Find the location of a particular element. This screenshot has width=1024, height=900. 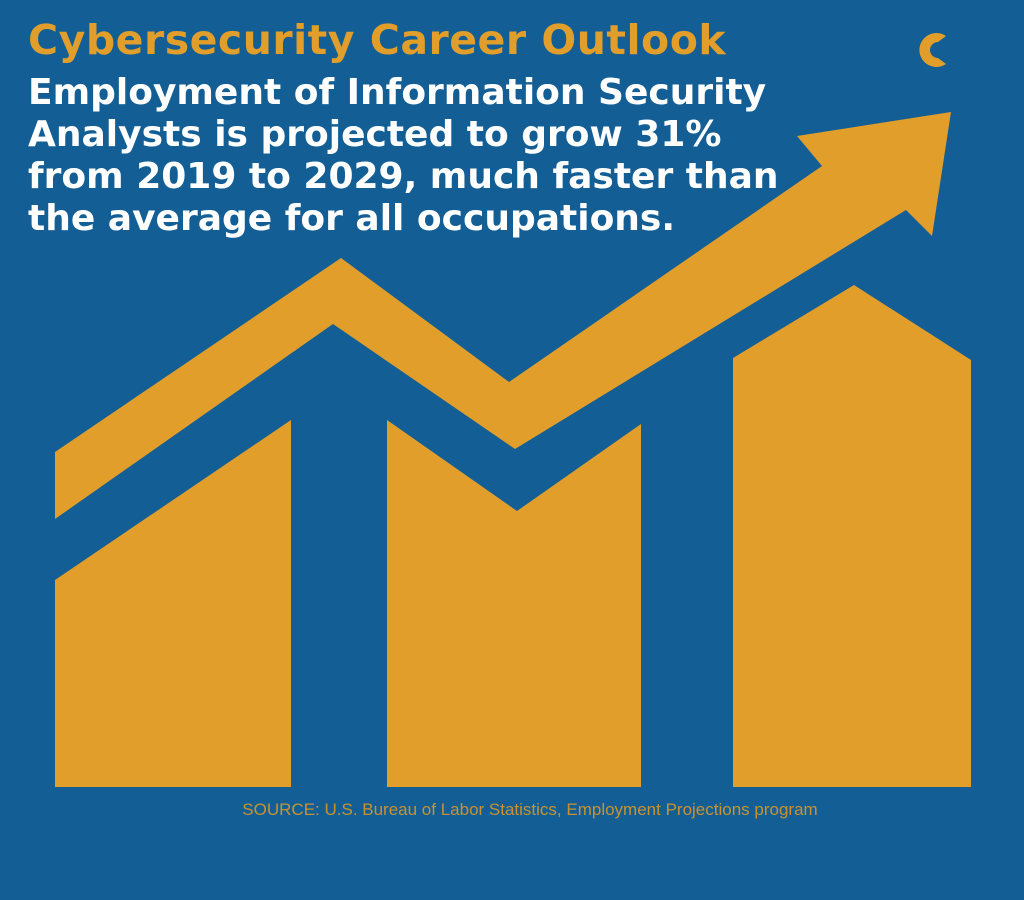

headline-line: the average for all occupations. is located at coordinates (352, 218).